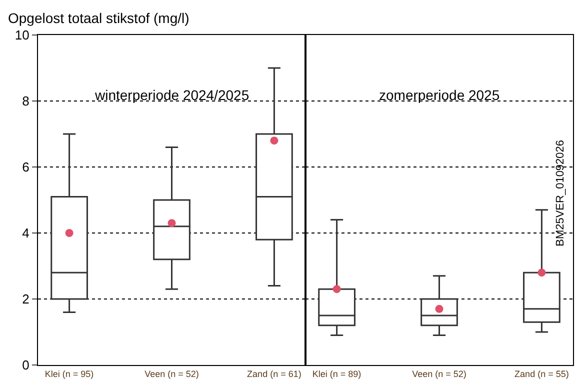 The image size is (584, 389). Describe the element at coordinates (99, 18) in the screenshot. I see `y-axis-title: Opgelost totaal stikstof (mg/l)` at that location.